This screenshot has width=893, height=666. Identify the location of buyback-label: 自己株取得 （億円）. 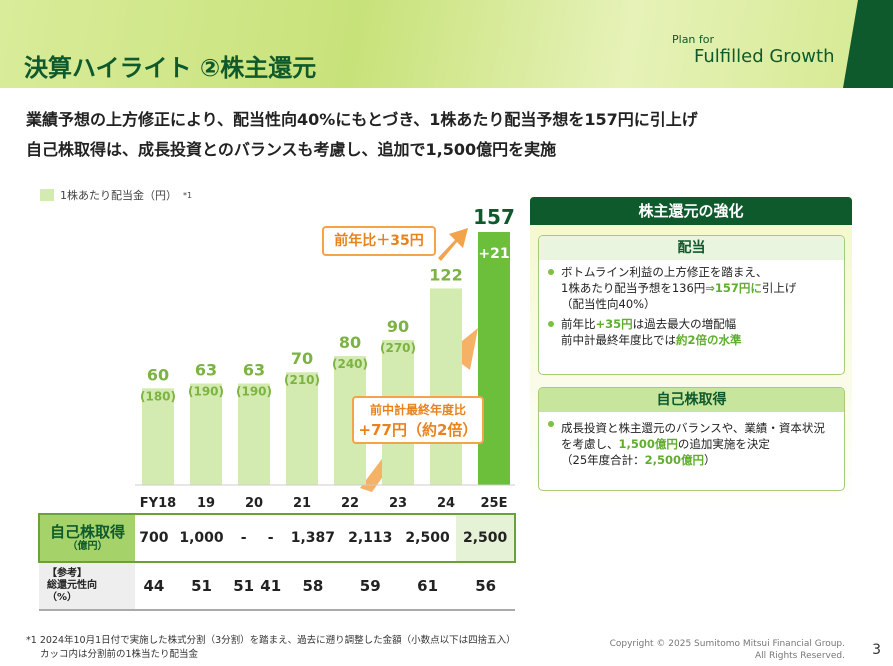
(86, 538).